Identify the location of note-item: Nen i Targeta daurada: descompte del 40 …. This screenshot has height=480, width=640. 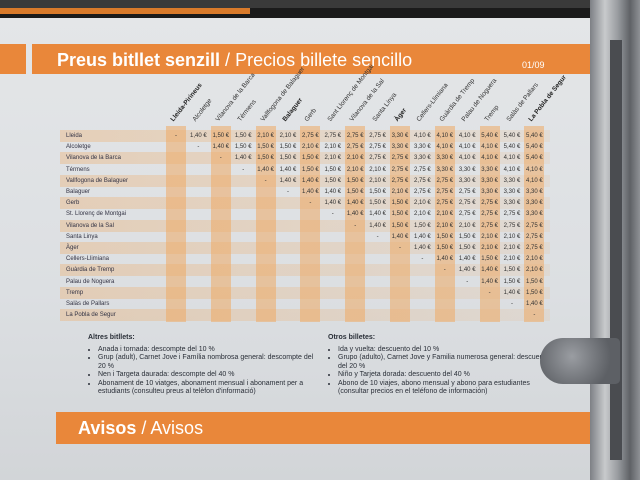
(208, 375).